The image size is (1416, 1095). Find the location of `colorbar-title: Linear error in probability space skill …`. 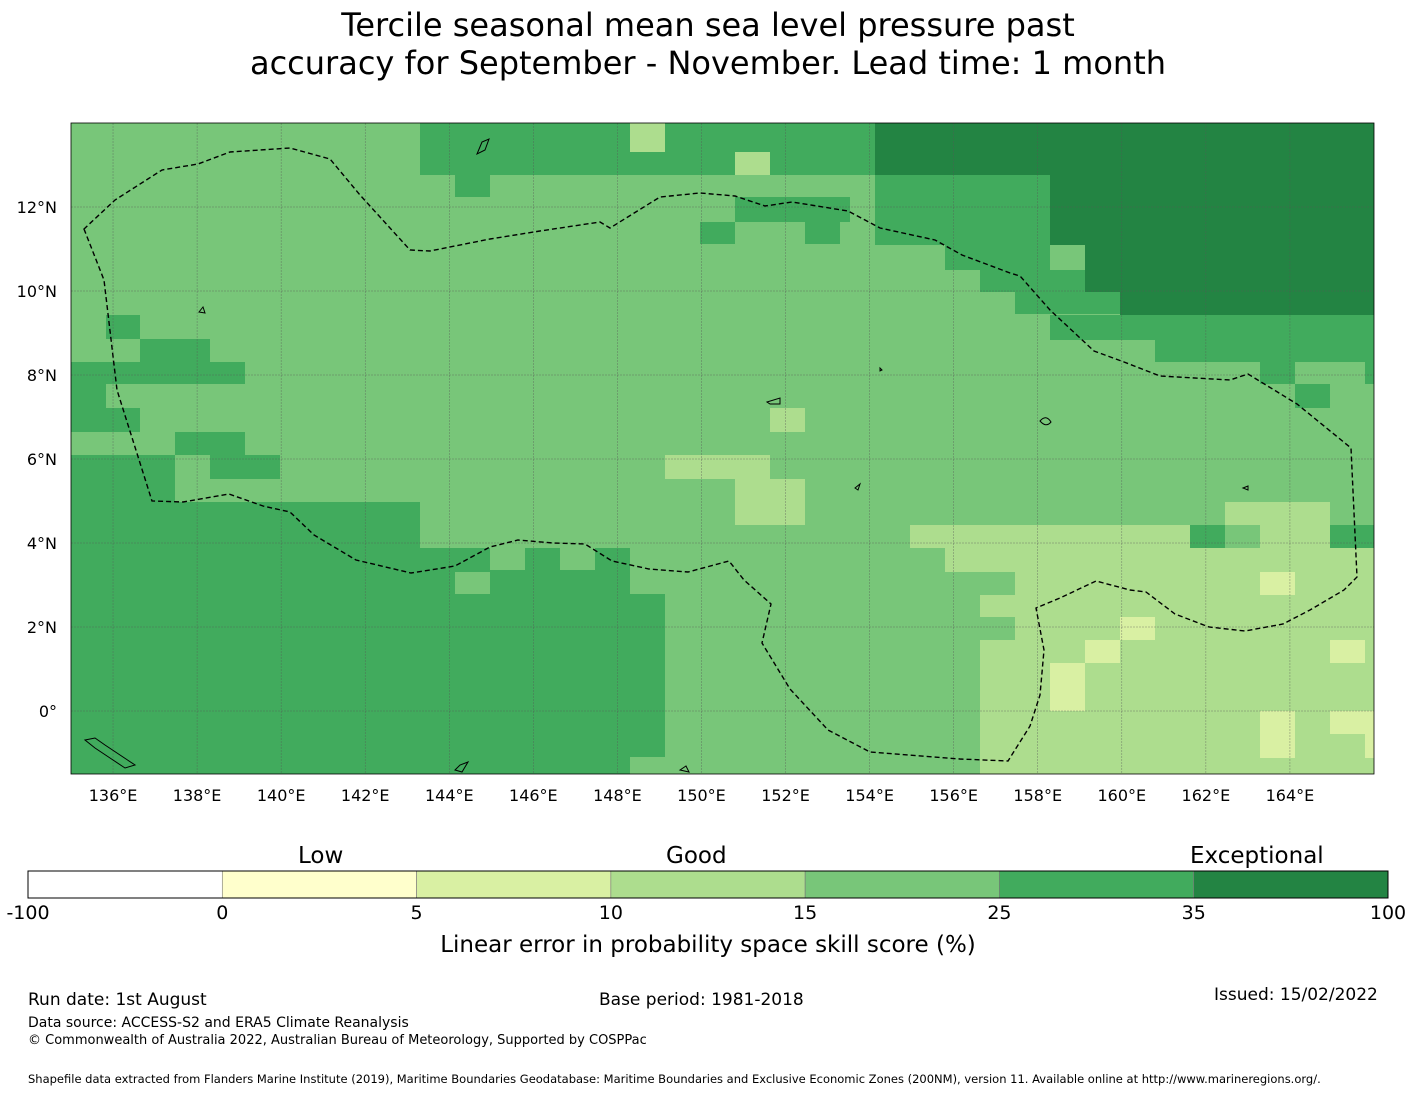

colorbar-title: Linear error in probability space skill … is located at coordinates (708, 945).